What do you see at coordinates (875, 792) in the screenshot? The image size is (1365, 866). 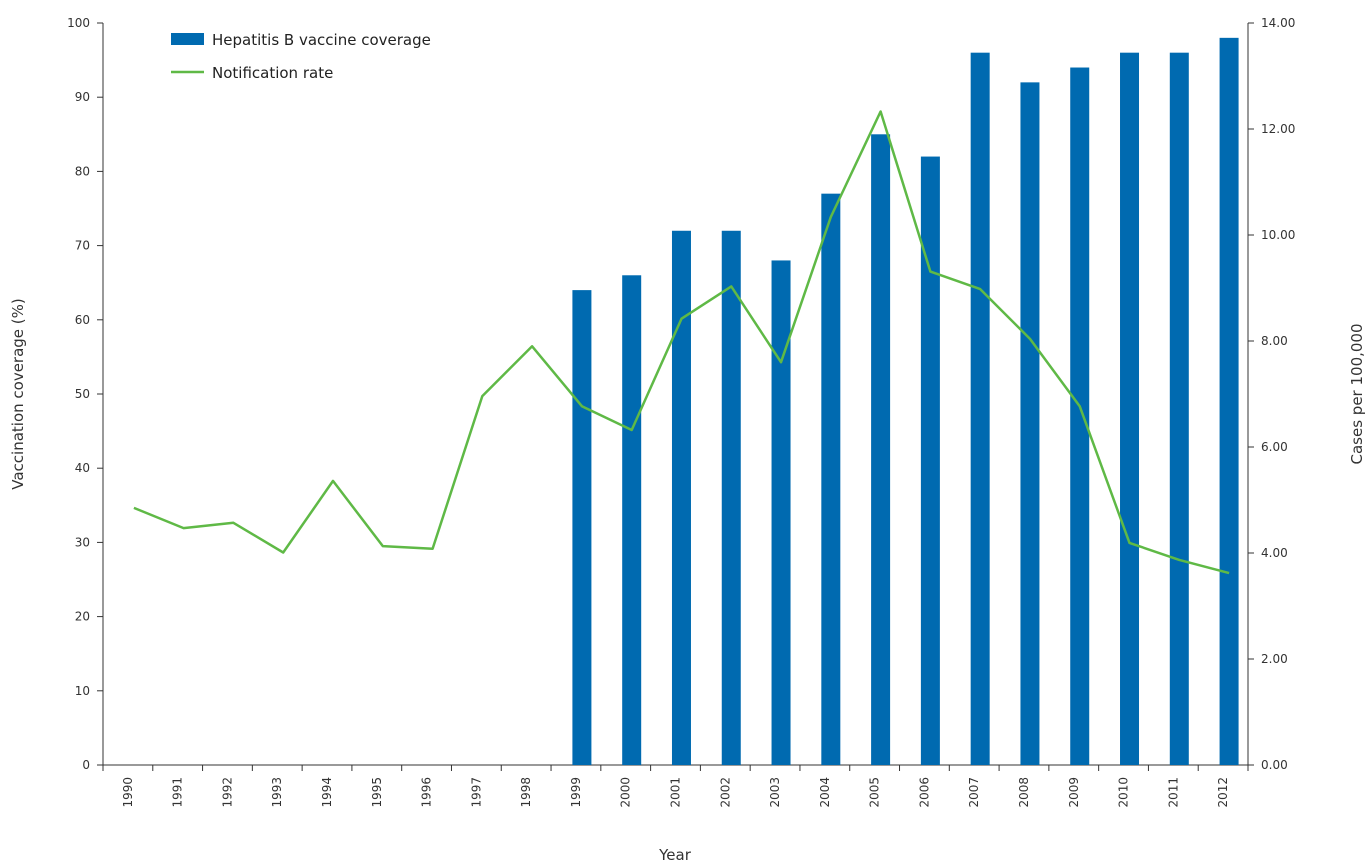 I see `x-tick-label: 2005` at bounding box center [875, 792].